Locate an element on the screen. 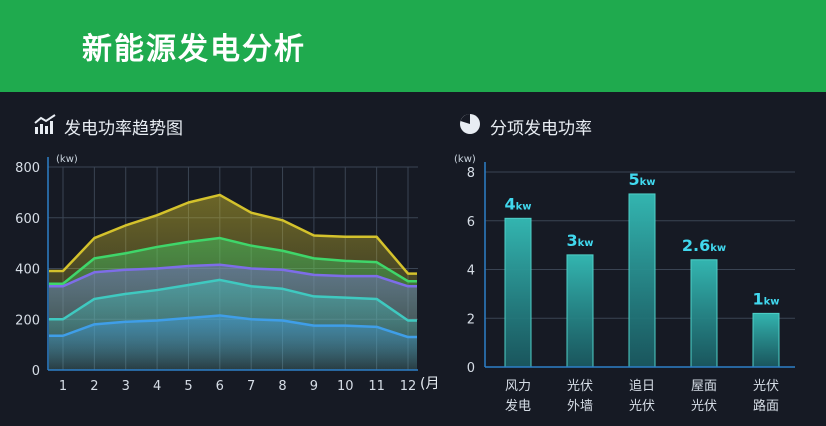 The width and height of the screenshot is (826, 426). trend-x-unit-label: (月) is located at coordinates (430, 384).